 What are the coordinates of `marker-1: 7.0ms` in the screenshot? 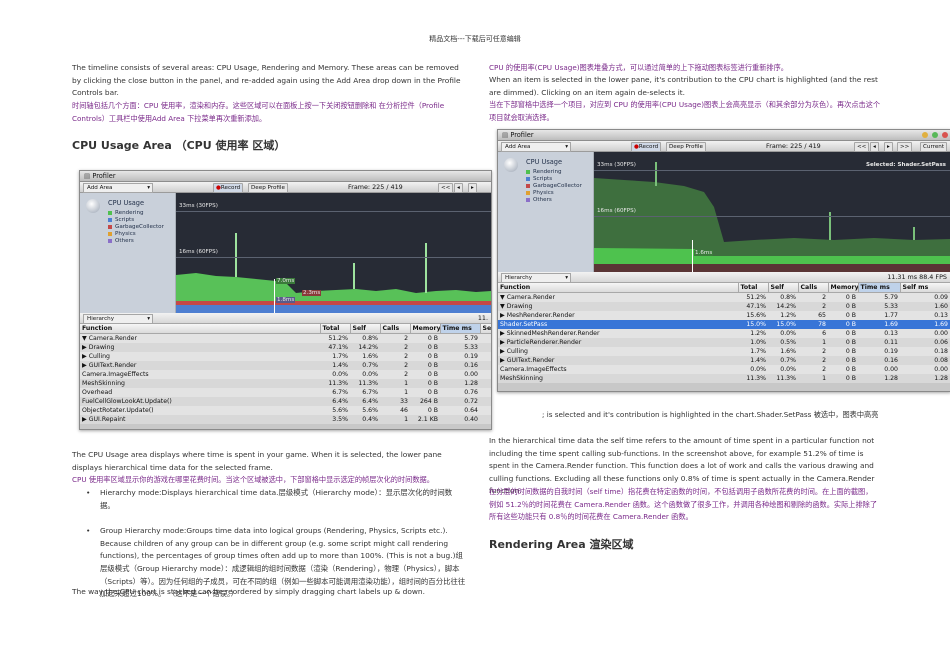 It's located at (286, 281).